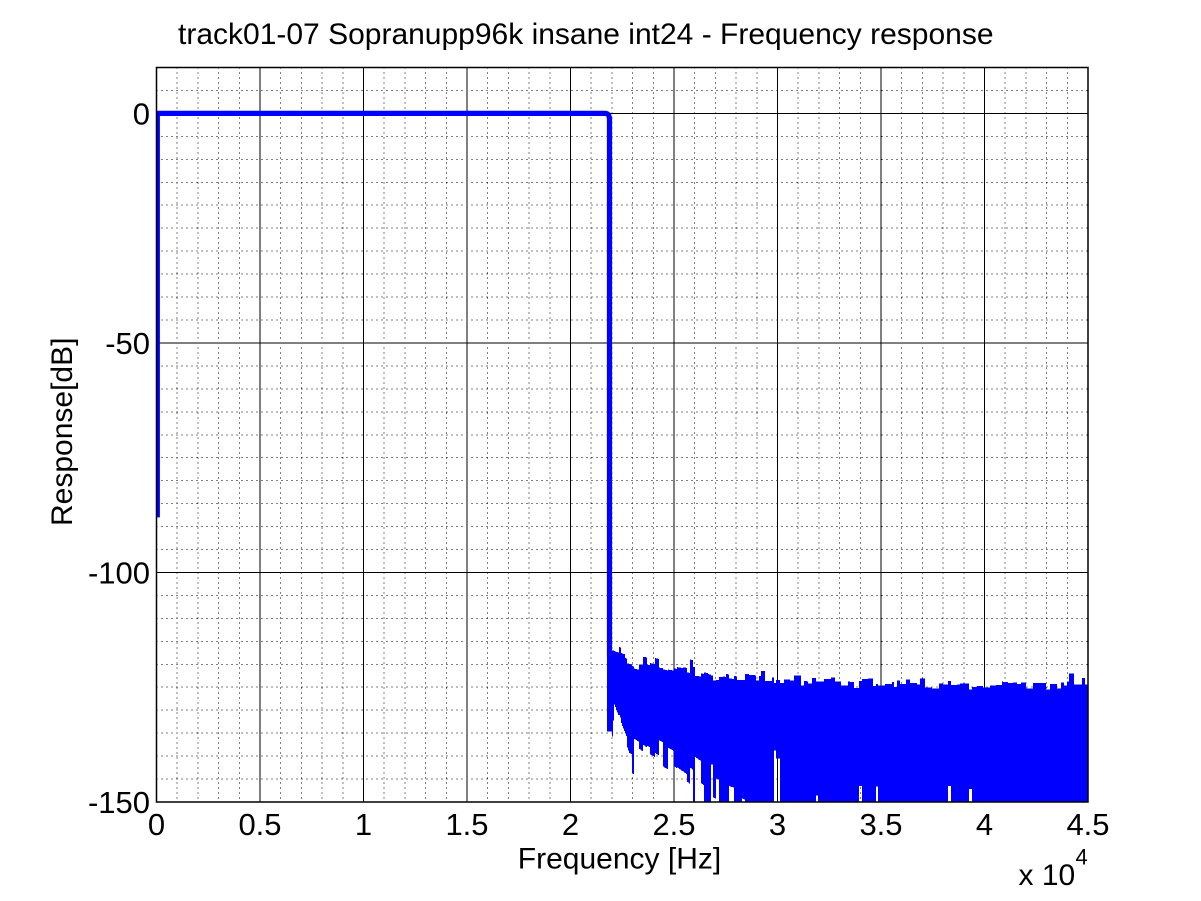  I want to click on svg-text: 3.5, so click(880, 824).